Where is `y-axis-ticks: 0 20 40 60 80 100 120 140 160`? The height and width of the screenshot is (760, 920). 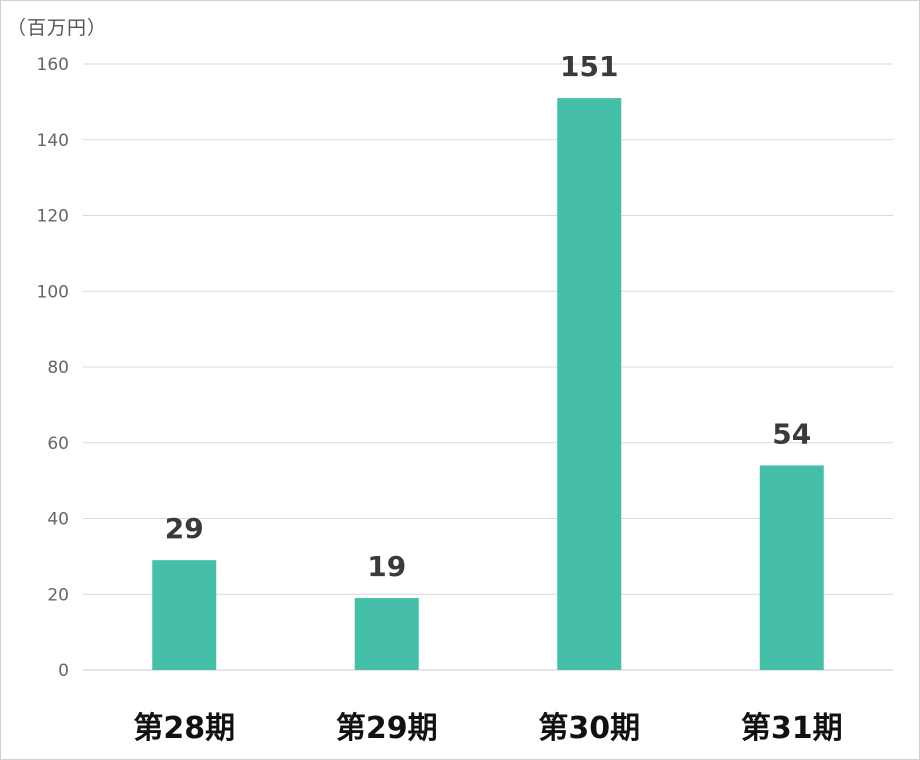 y-axis-ticks: 0 20 40 60 80 100 120 140 160 is located at coordinates (53, 368).